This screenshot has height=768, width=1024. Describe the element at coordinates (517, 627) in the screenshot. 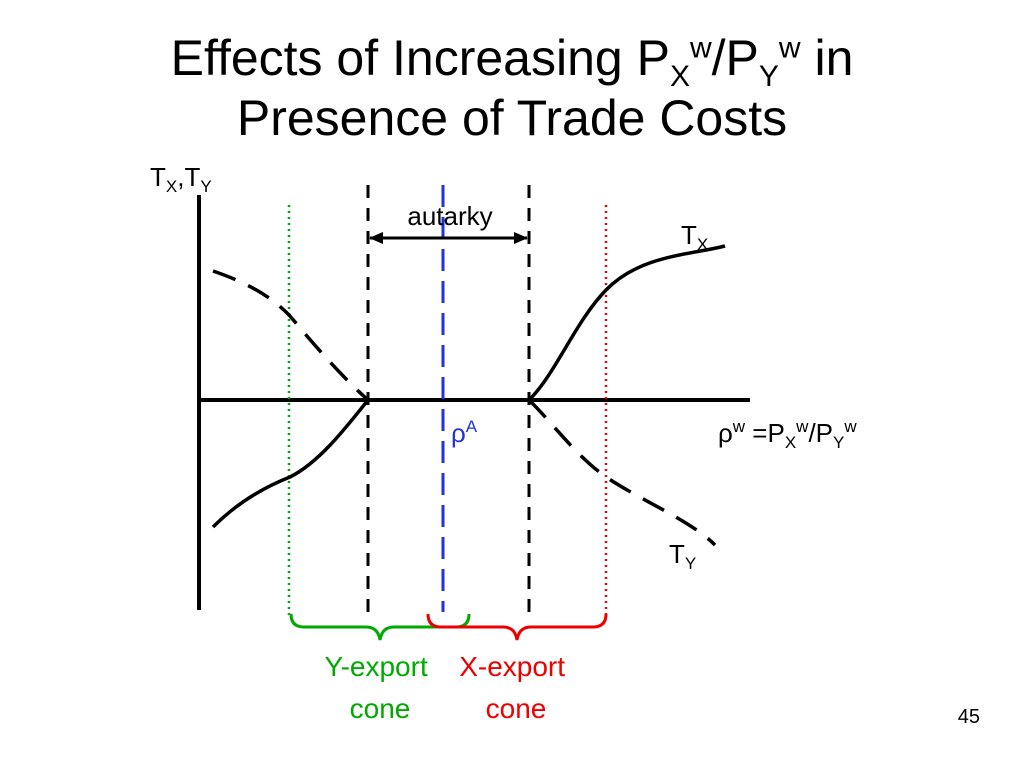

I see `x-export-cone-brace` at that location.